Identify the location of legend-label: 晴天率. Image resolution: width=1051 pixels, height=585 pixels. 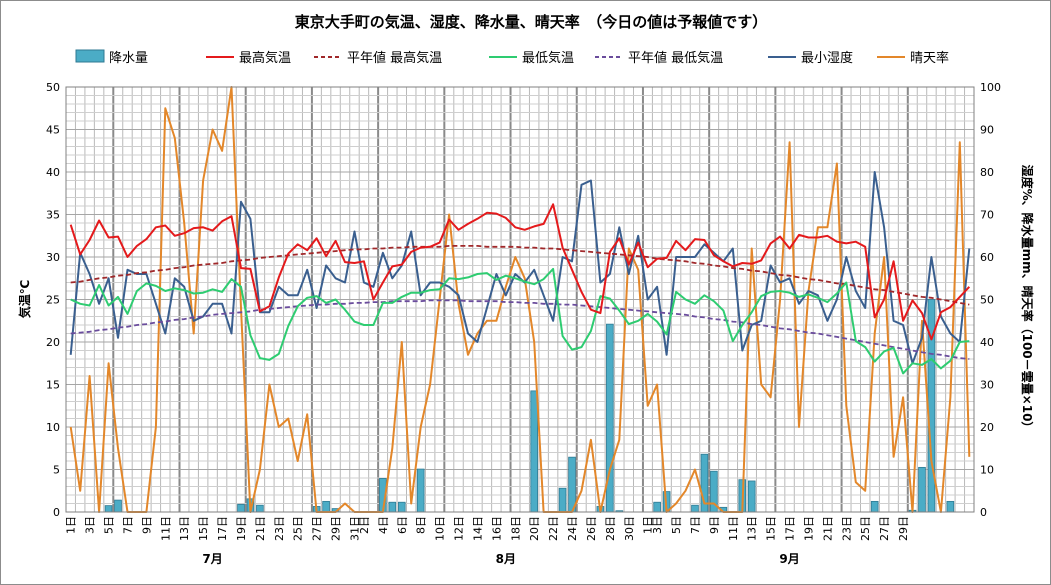
(929, 58).